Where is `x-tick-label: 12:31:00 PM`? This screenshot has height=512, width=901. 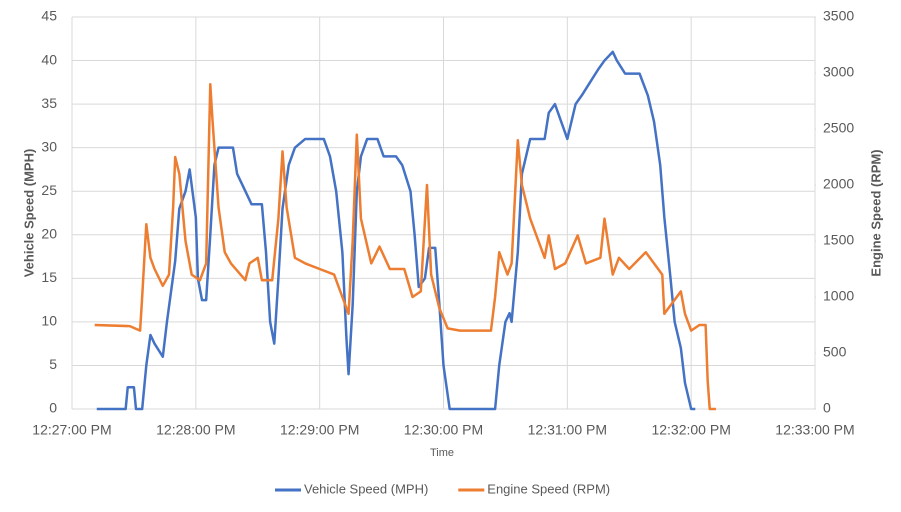 x-tick-label: 12:31:00 PM is located at coordinates (567, 430).